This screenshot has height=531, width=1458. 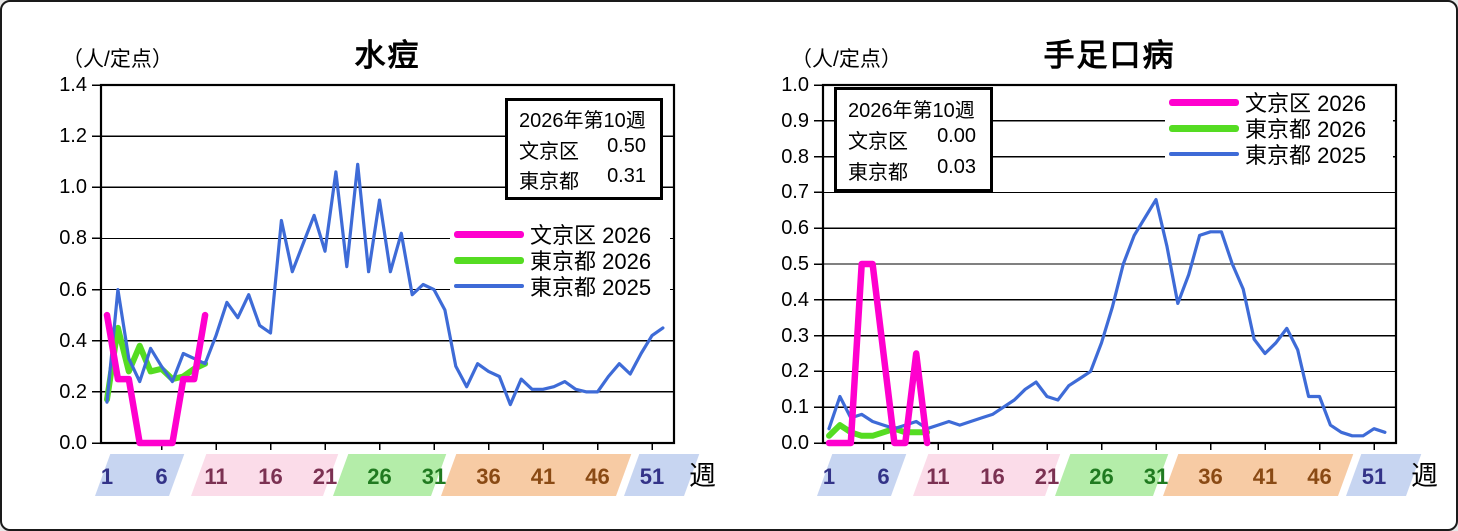 What do you see at coordinates (795, 335) in the screenshot?
I see `y-axis-tick-label: 0.3` at bounding box center [795, 335].